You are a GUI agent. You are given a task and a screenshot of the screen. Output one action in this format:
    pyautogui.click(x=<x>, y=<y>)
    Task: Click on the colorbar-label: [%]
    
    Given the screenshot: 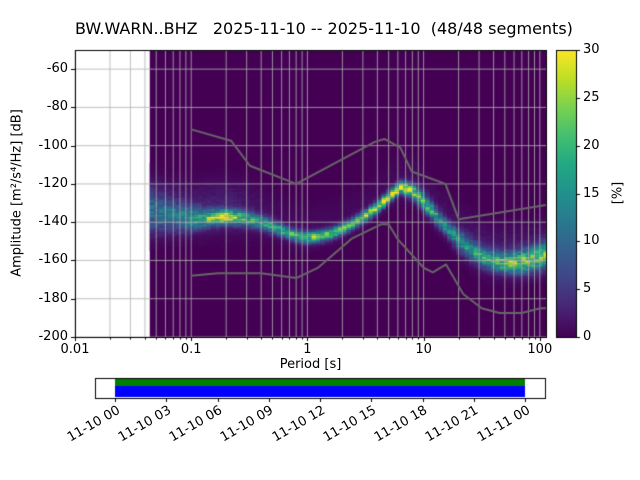 What is the action you would take?
    pyautogui.click(x=618, y=193)
    